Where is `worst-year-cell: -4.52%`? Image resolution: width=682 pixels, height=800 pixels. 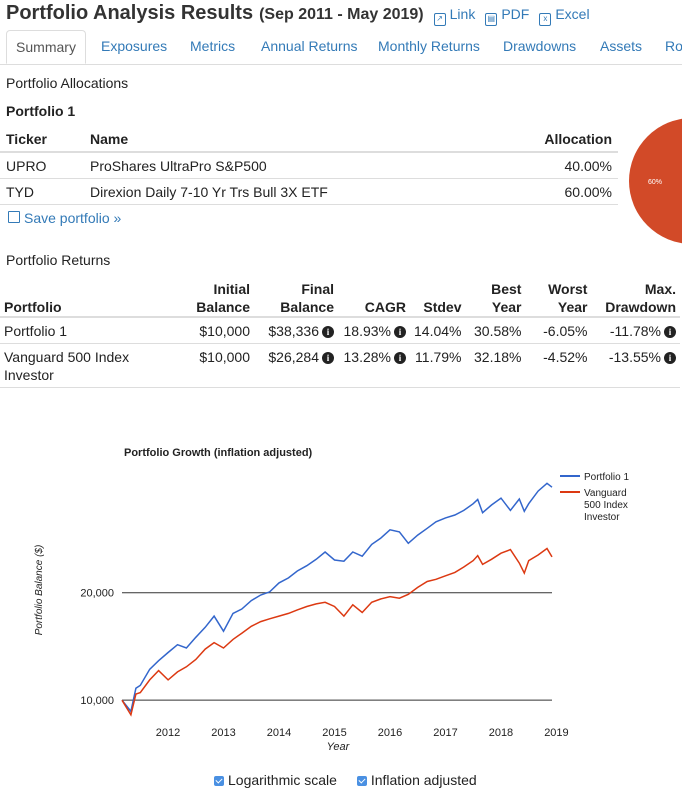
worst-year-cell: -4.52% is located at coordinates (558, 365).